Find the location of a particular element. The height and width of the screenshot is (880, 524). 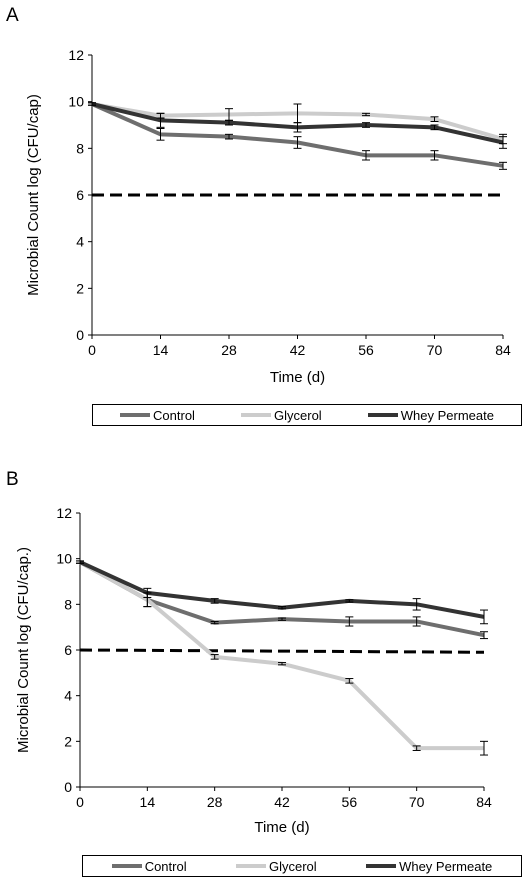

panel-label-a: A is located at coordinates (12, 15).